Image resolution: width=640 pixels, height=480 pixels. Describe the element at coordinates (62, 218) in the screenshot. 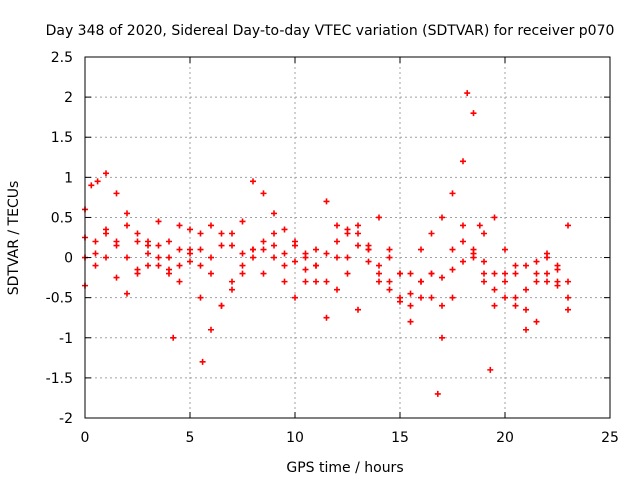

I see `y-tick-label: 0.5` at that location.